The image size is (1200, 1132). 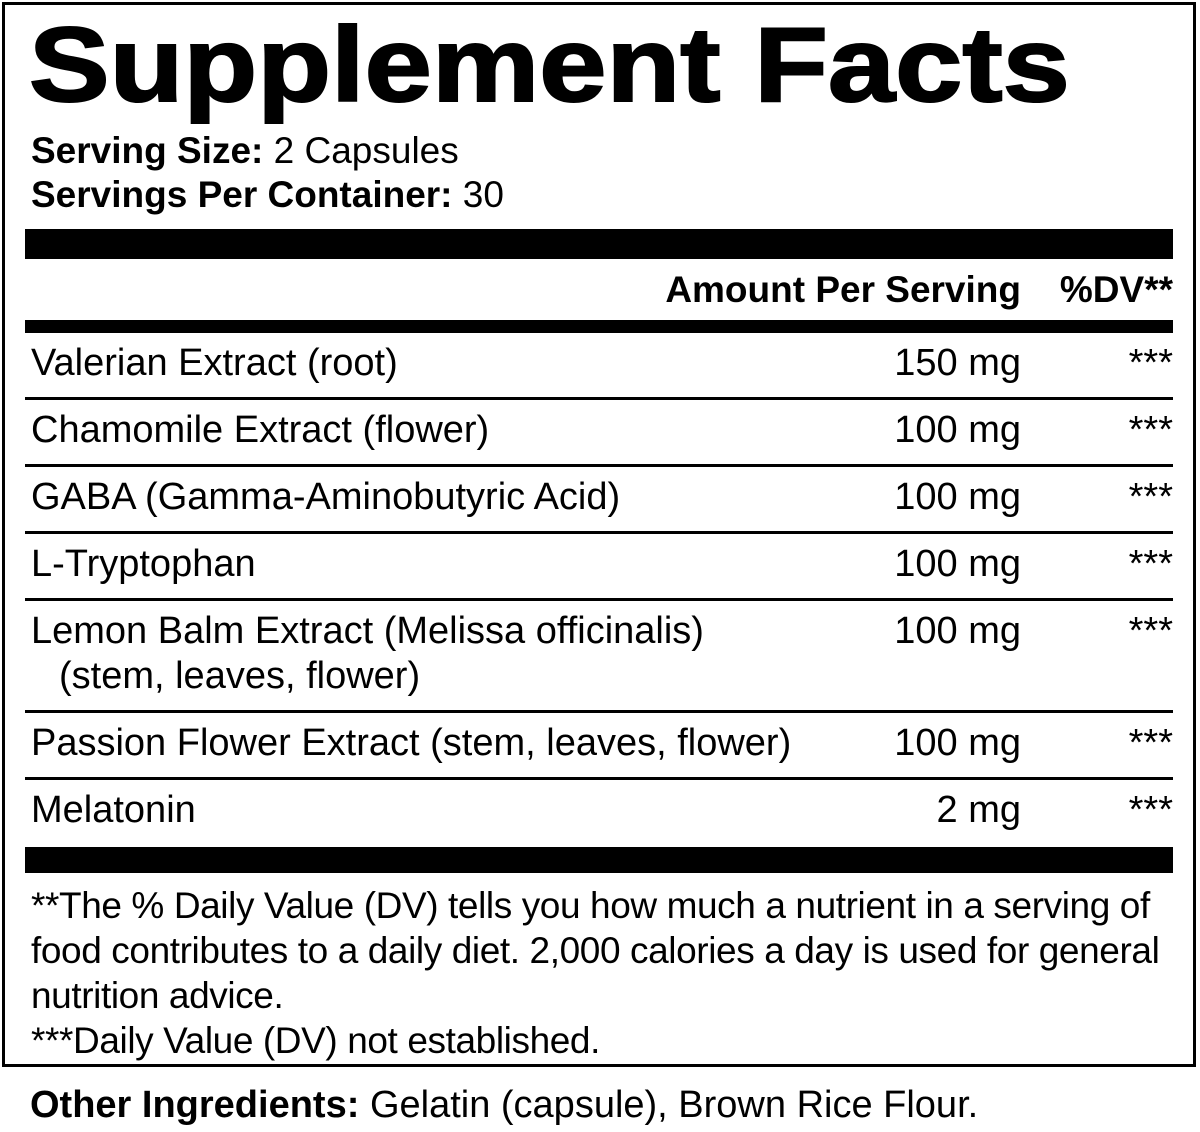 What do you see at coordinates (242, 194) in the screenshot?
I see `servings-per-container-label: Servings Per Container:` at bounding box center [242, 194].